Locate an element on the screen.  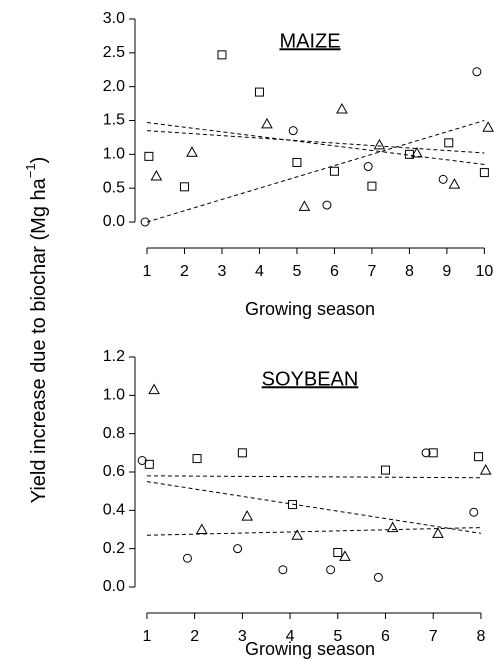
x-tick-label: 9 is located at coordinates (446, 271).